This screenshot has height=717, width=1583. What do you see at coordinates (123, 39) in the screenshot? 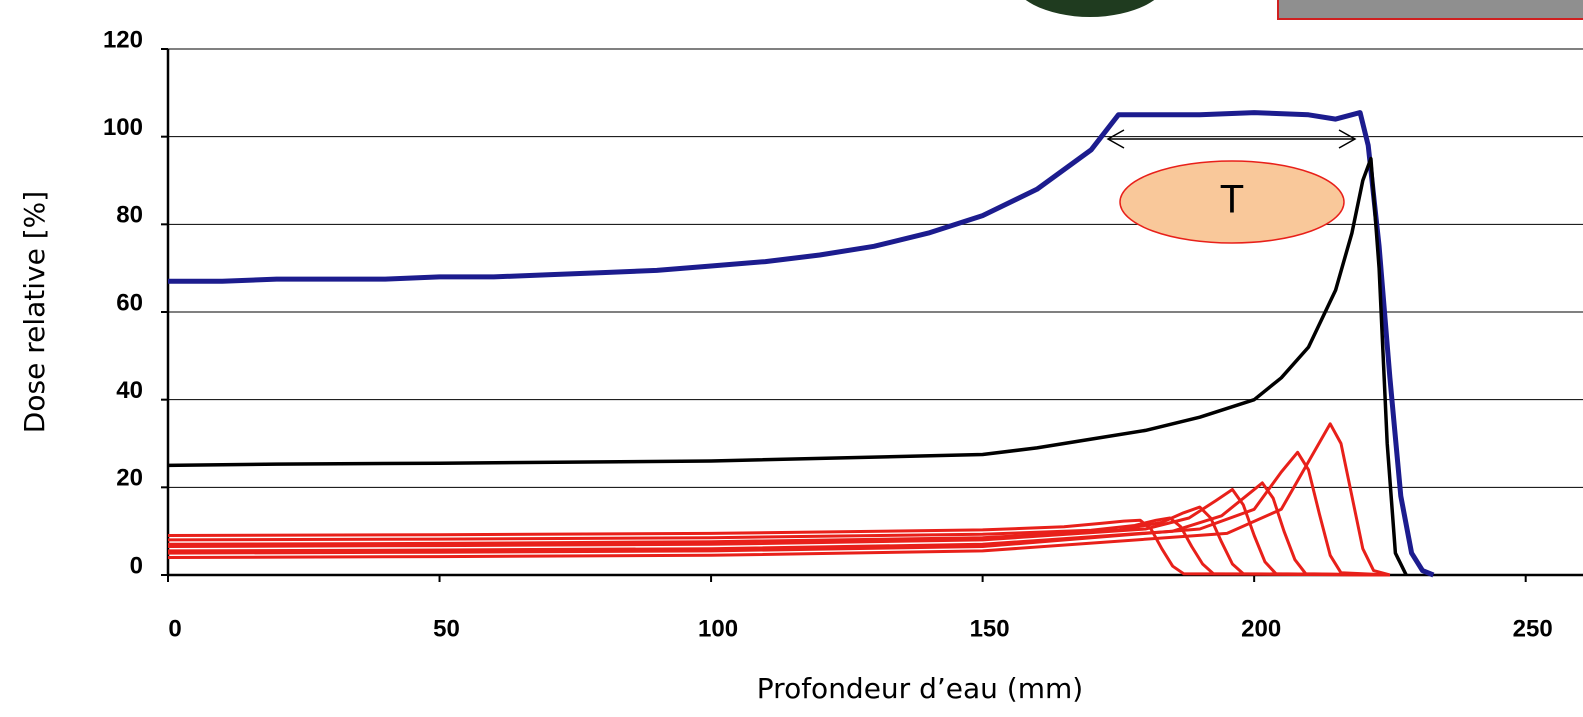
I see `y-tick-label: 120` at bounding box center [123, 39].